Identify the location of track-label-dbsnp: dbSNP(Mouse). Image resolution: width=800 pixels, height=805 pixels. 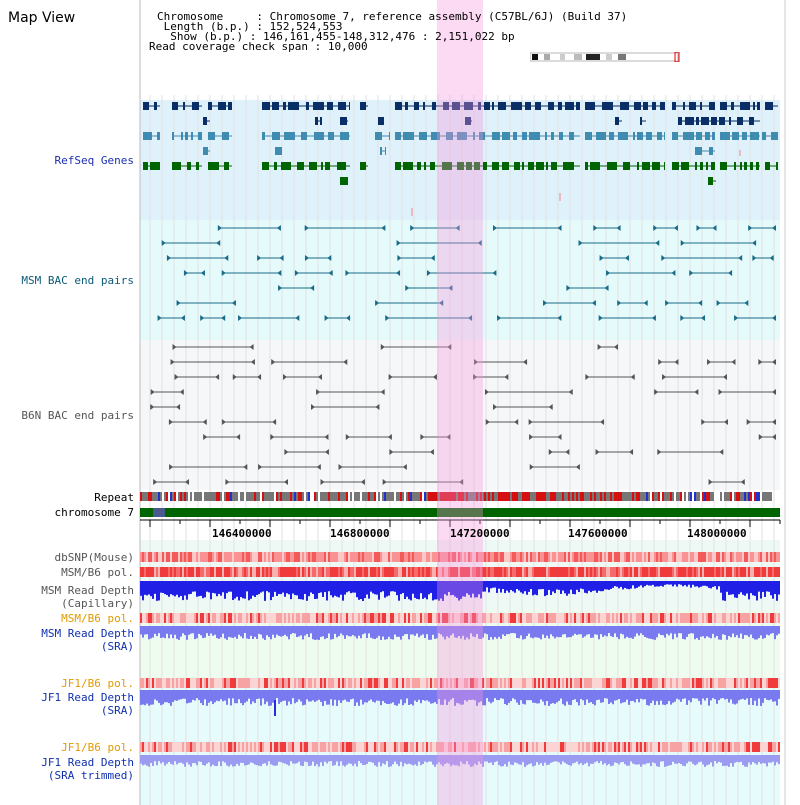
(94, 557).